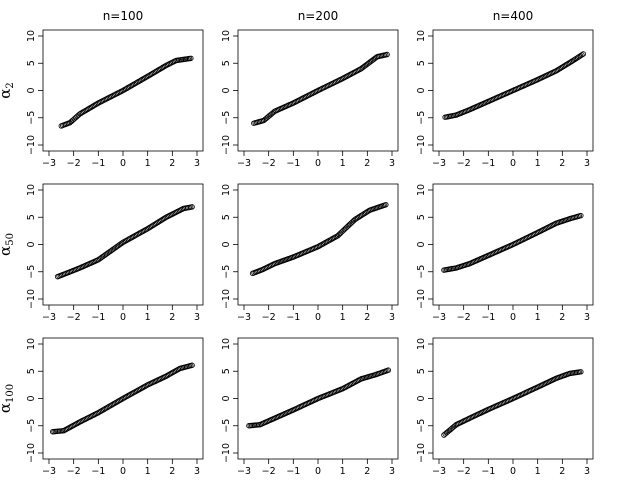  Describe the element at coordinates (318, 16) in the screenshot. I see `column-title: n=200` at that location.